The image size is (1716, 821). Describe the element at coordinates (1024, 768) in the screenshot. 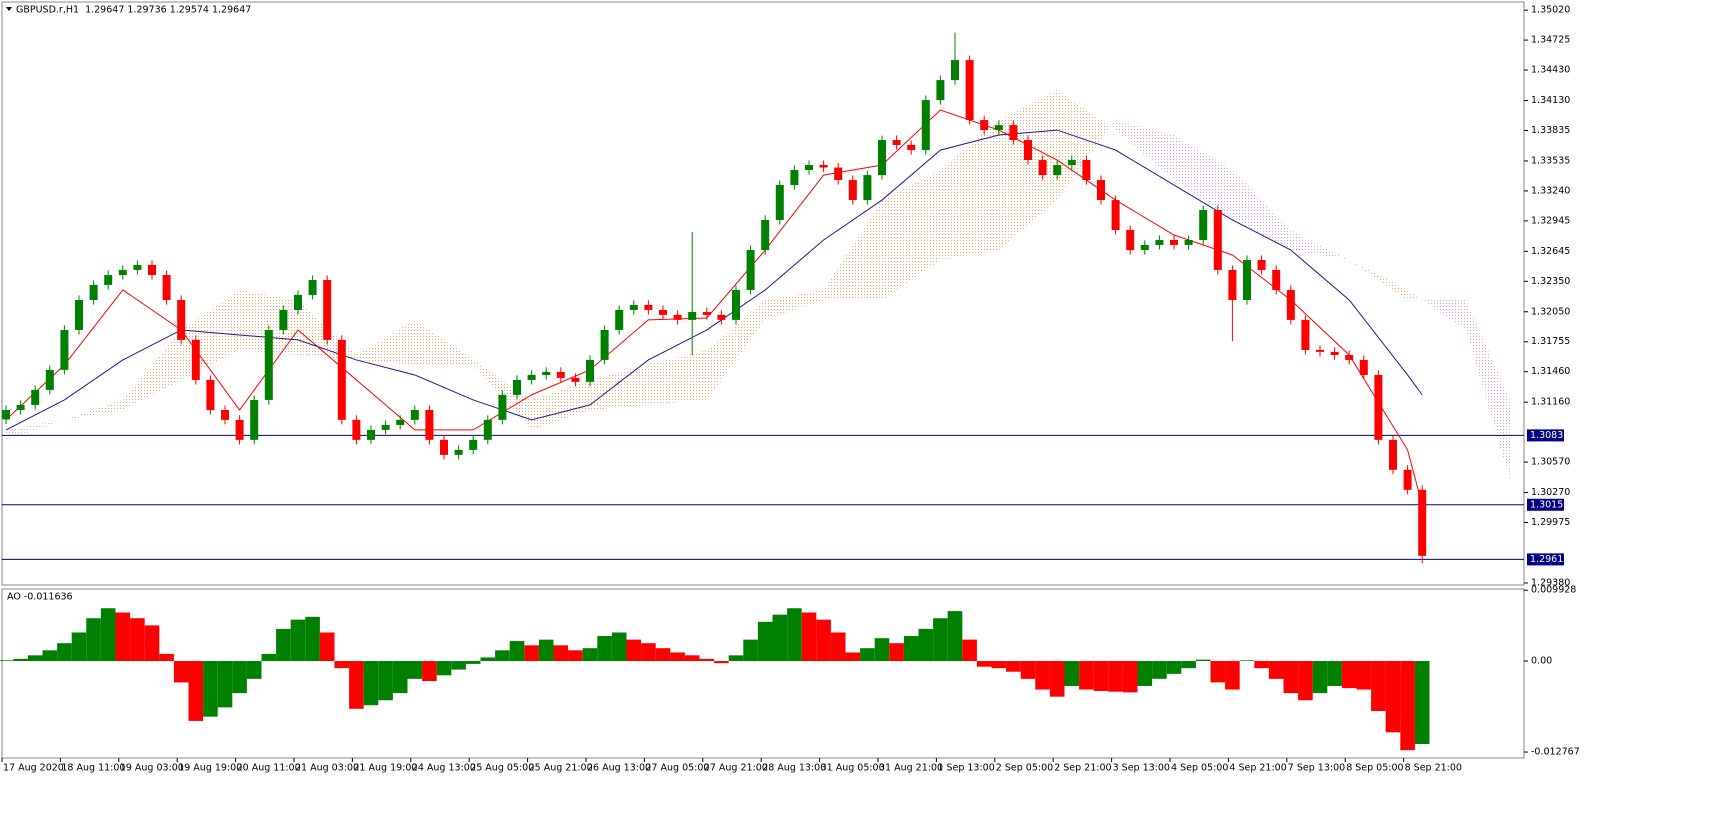

I see `x-tick-label: 2 Sep 05:00` at that location.